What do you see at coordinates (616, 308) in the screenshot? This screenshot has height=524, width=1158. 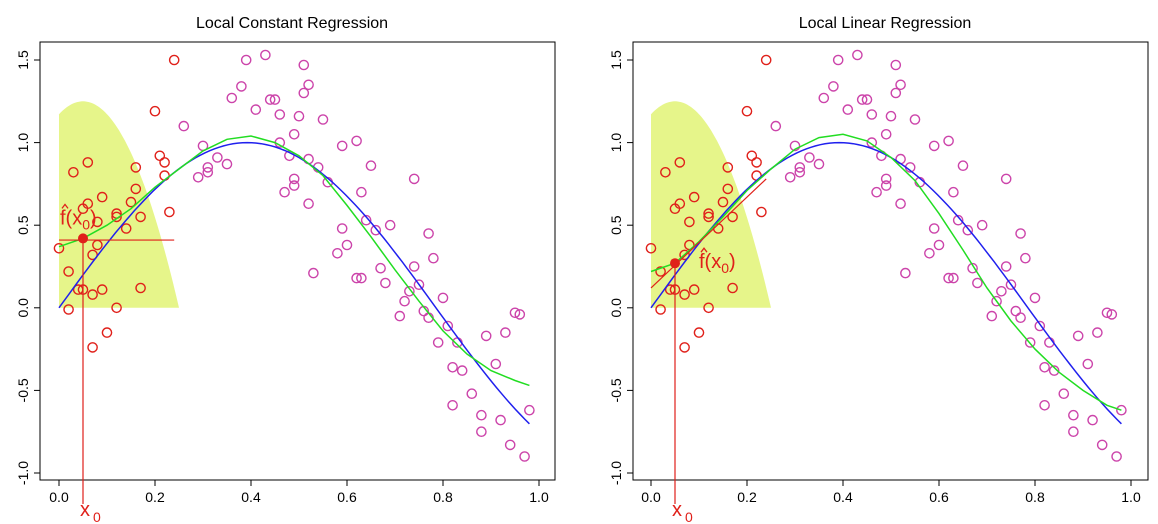 I see `y-tick-label: 0.0` at bounding box center [616, 308].